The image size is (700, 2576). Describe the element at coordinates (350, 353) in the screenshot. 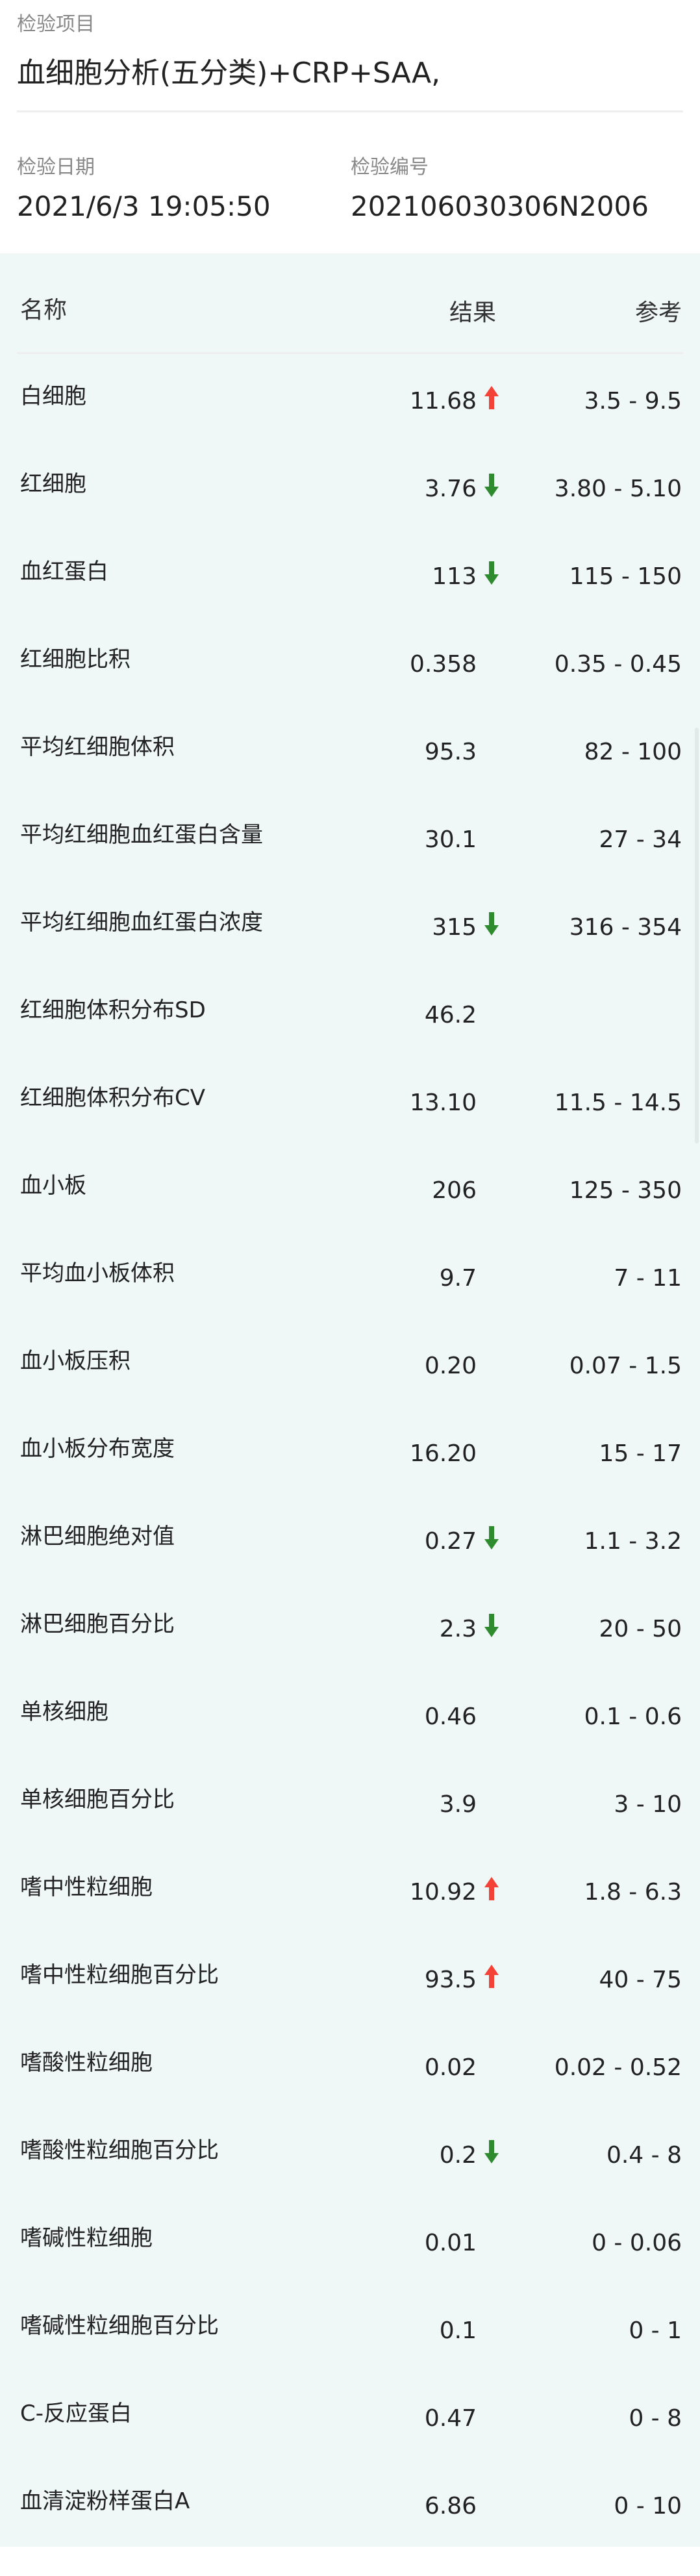

I see `header-divider` at that location.